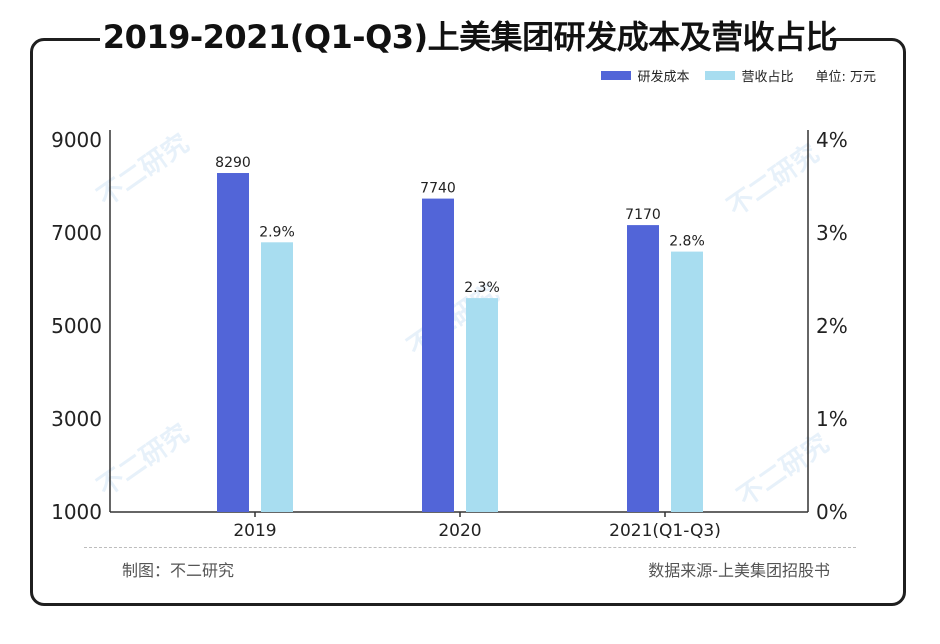 The width and height of the screenshot is (940, 644). I want to click on data-label-series1: 8290, so click(233, 163).